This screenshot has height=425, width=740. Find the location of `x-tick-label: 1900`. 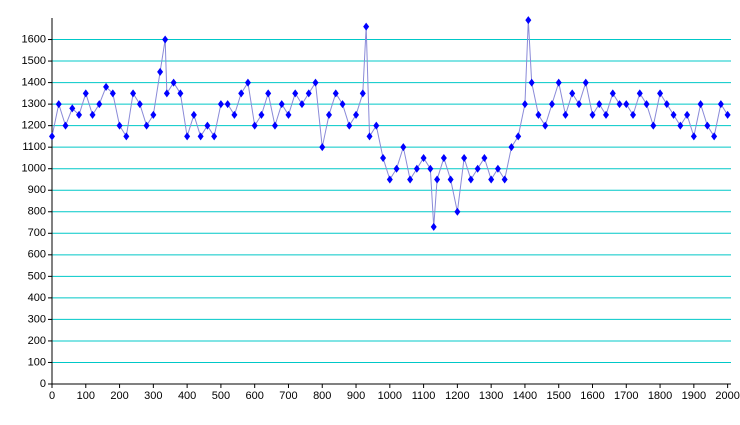

x-tick-label: 1900 is located at coordinates (694, 396).